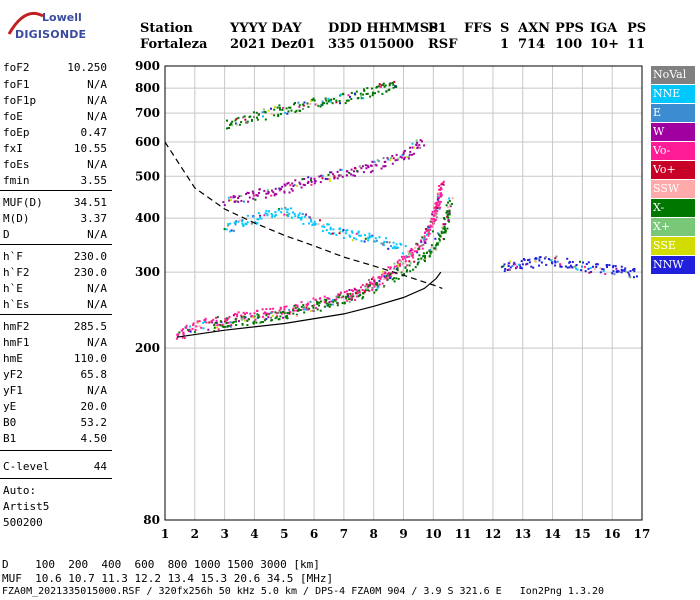 Image resolution: width=700 pixels, height=600 pixels. Describe the element at coordinates (55, 360) in the screenshot. I see `param-row-17: hmE 110.0` at that location.